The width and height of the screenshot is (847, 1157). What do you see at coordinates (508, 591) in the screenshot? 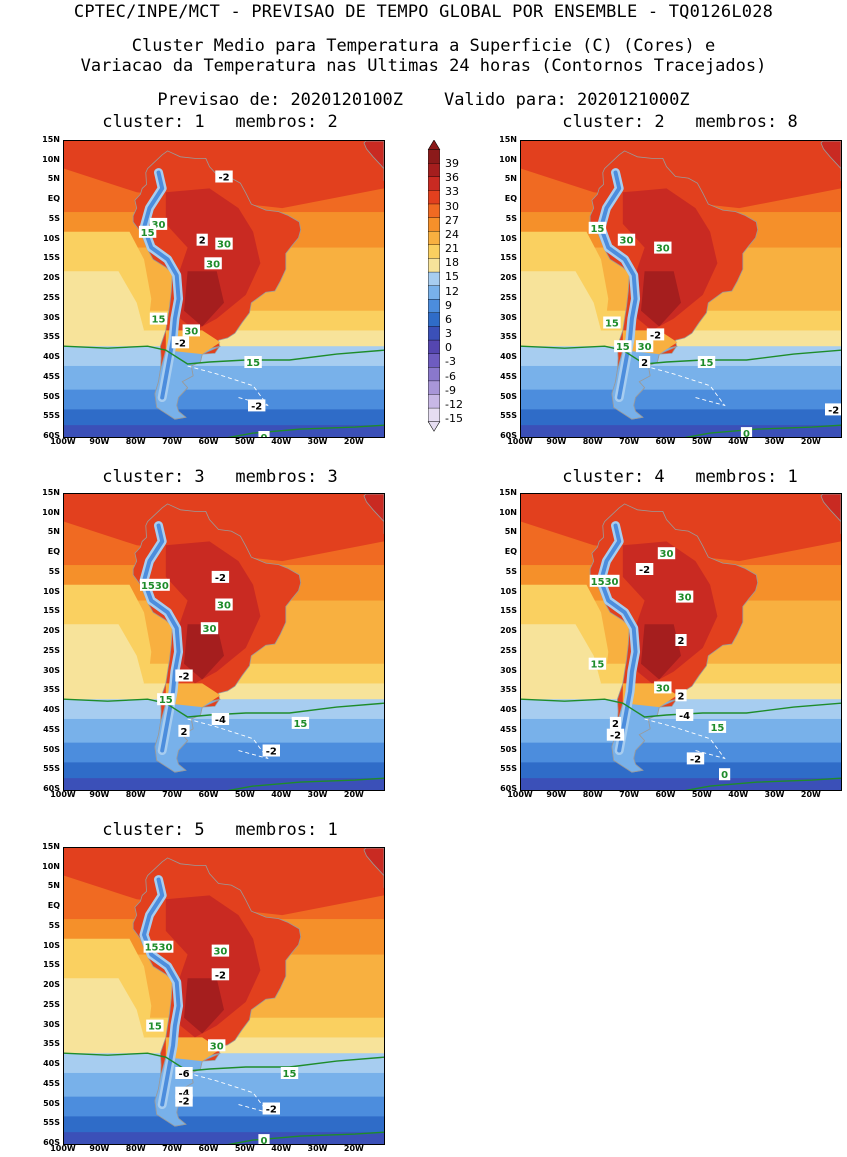
I see `latitude-tick-label: 10S` at bounding box center [508, 591].